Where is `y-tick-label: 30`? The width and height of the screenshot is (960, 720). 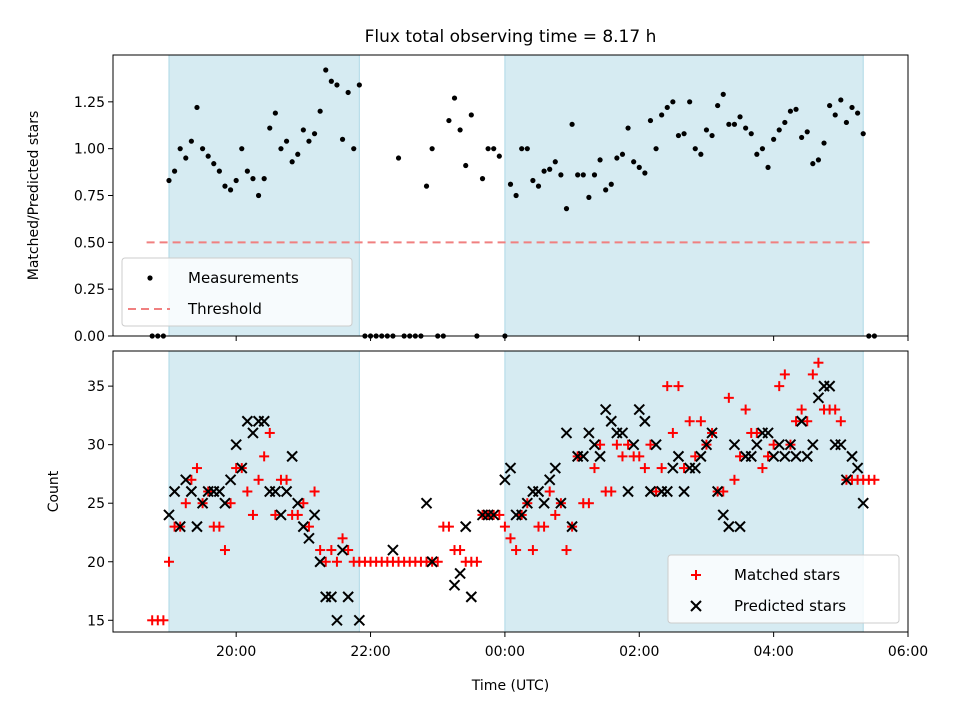
y-tick-label: 30 is located at coordinates (96, 446).